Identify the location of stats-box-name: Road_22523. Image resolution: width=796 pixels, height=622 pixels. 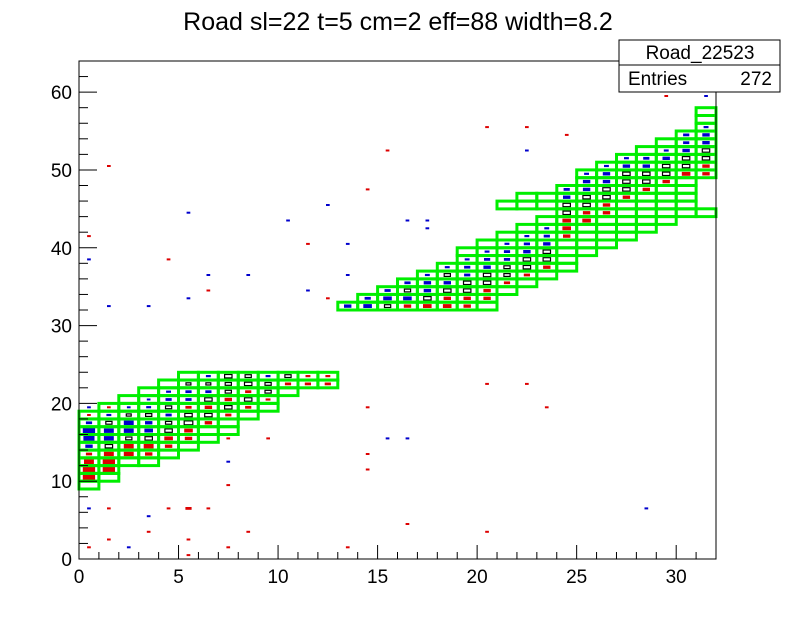
(700, 53).